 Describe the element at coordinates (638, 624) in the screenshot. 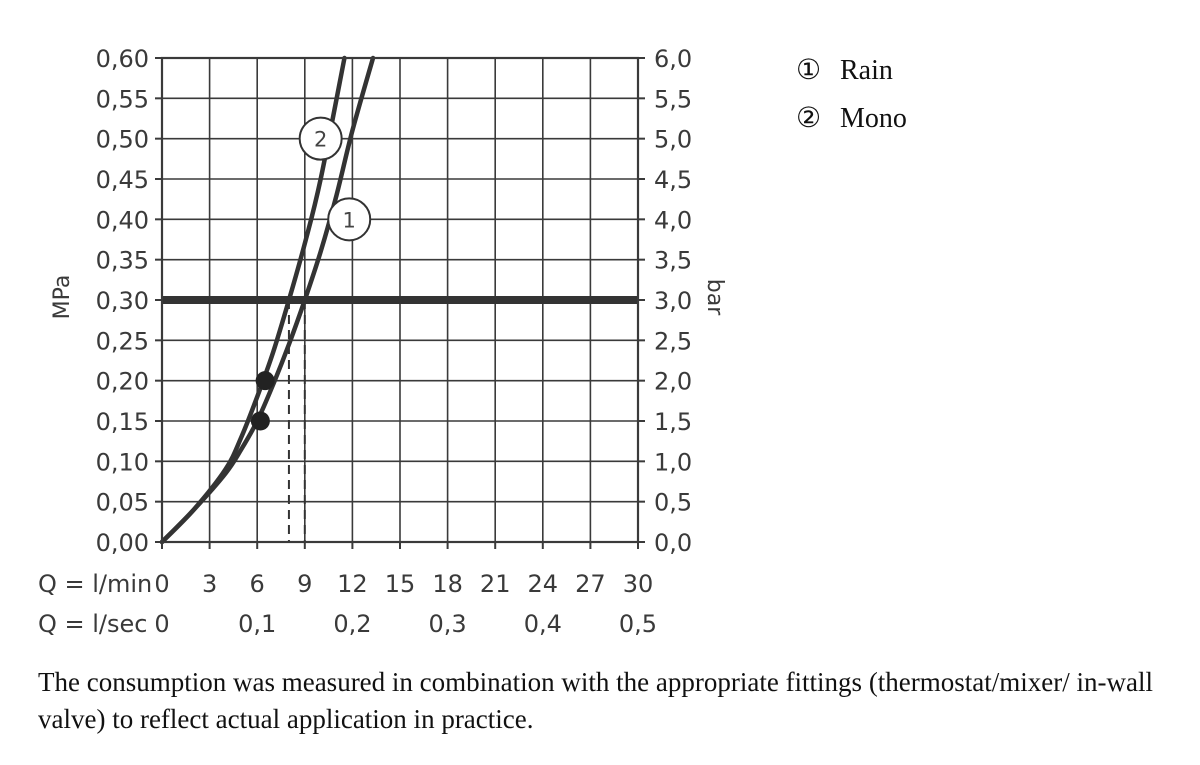

I see `x-tick-label: 0,5` at that location.